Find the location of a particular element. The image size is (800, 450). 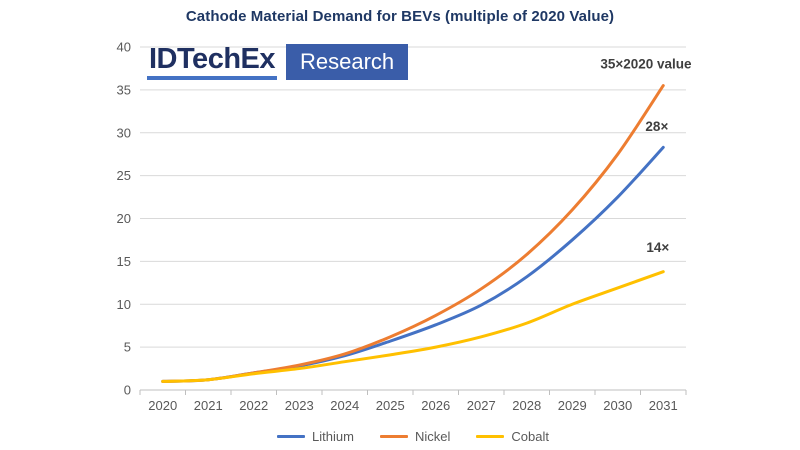

legend-label-lithium: Lithium is located at coordinates (333, 436).